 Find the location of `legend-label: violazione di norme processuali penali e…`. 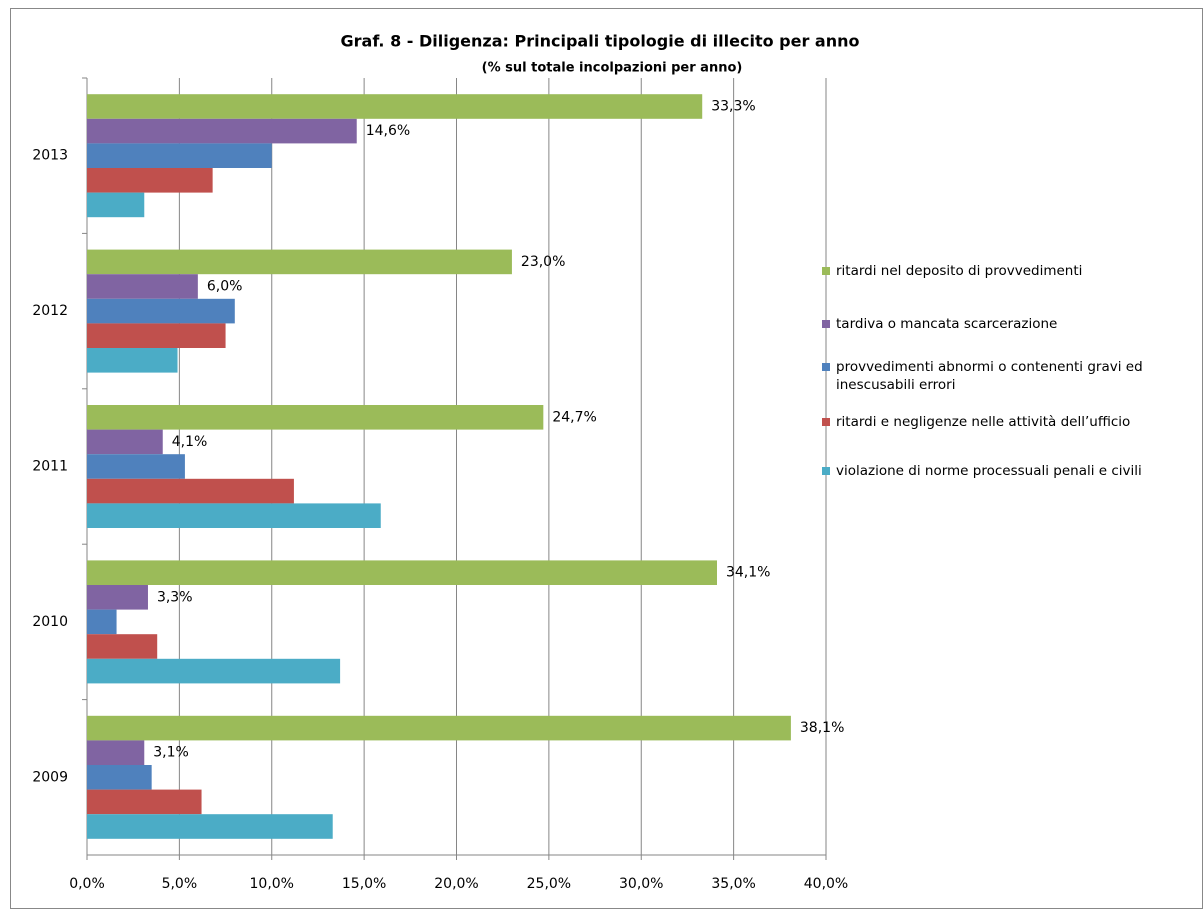

legend-label: violazione di norme processuali penali e… is located at coordinates (989, 471).